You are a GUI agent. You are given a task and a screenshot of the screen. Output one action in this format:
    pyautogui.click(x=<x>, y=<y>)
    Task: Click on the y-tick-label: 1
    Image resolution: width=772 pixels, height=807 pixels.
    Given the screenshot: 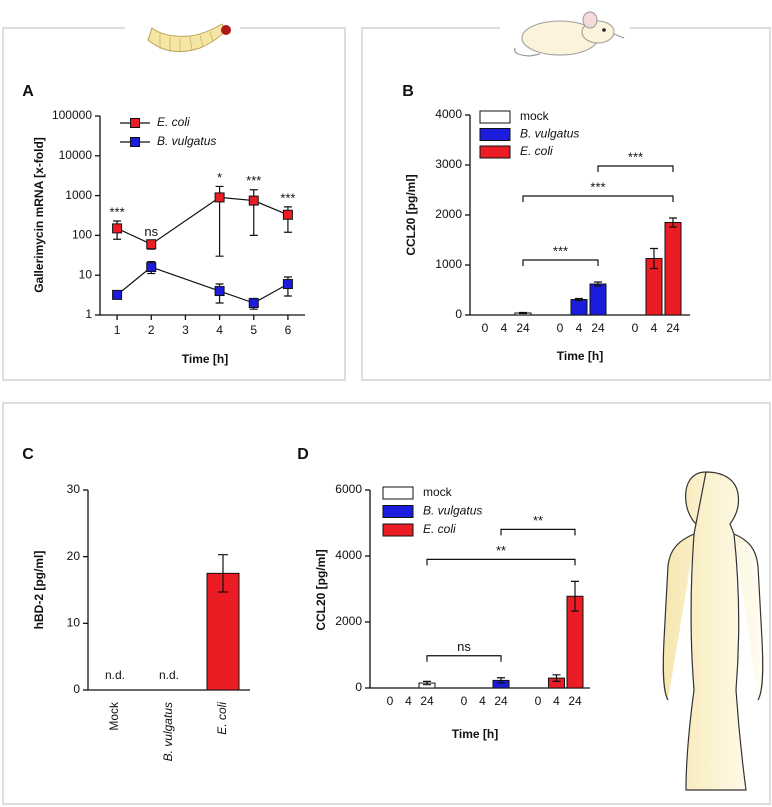 What is the action you would take?
    pyautogui.click(x=88, y=314)
    